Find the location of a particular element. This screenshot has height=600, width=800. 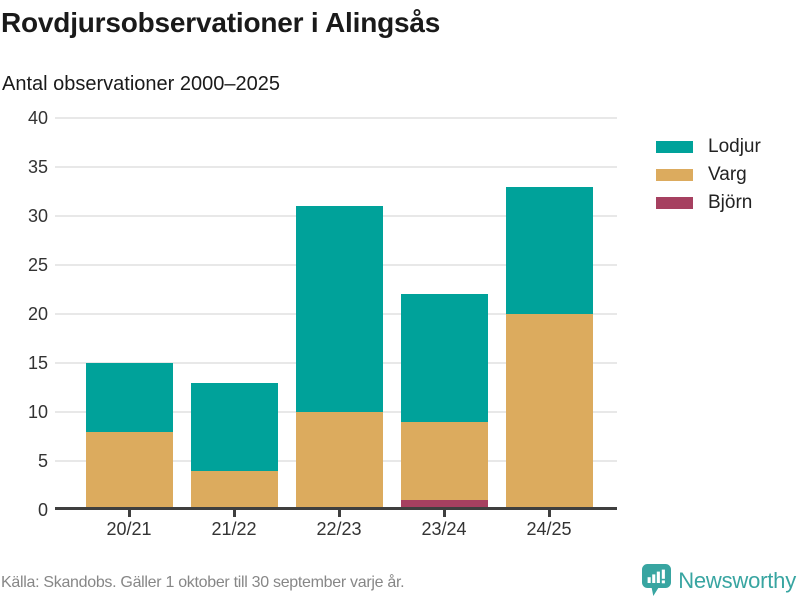

legend-label-varg: Varg is located at coordinates (727, 174).